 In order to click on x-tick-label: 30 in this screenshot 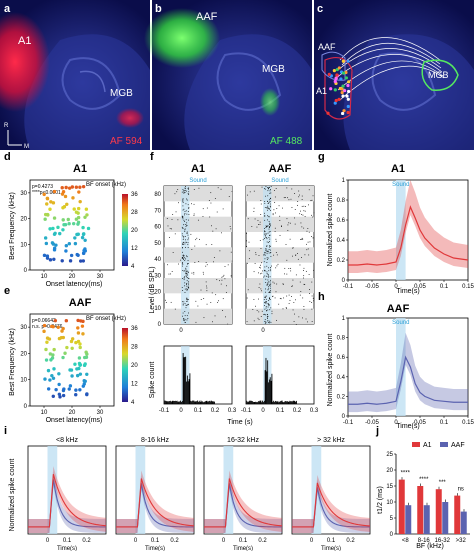, I will do `click(100, 277)`.